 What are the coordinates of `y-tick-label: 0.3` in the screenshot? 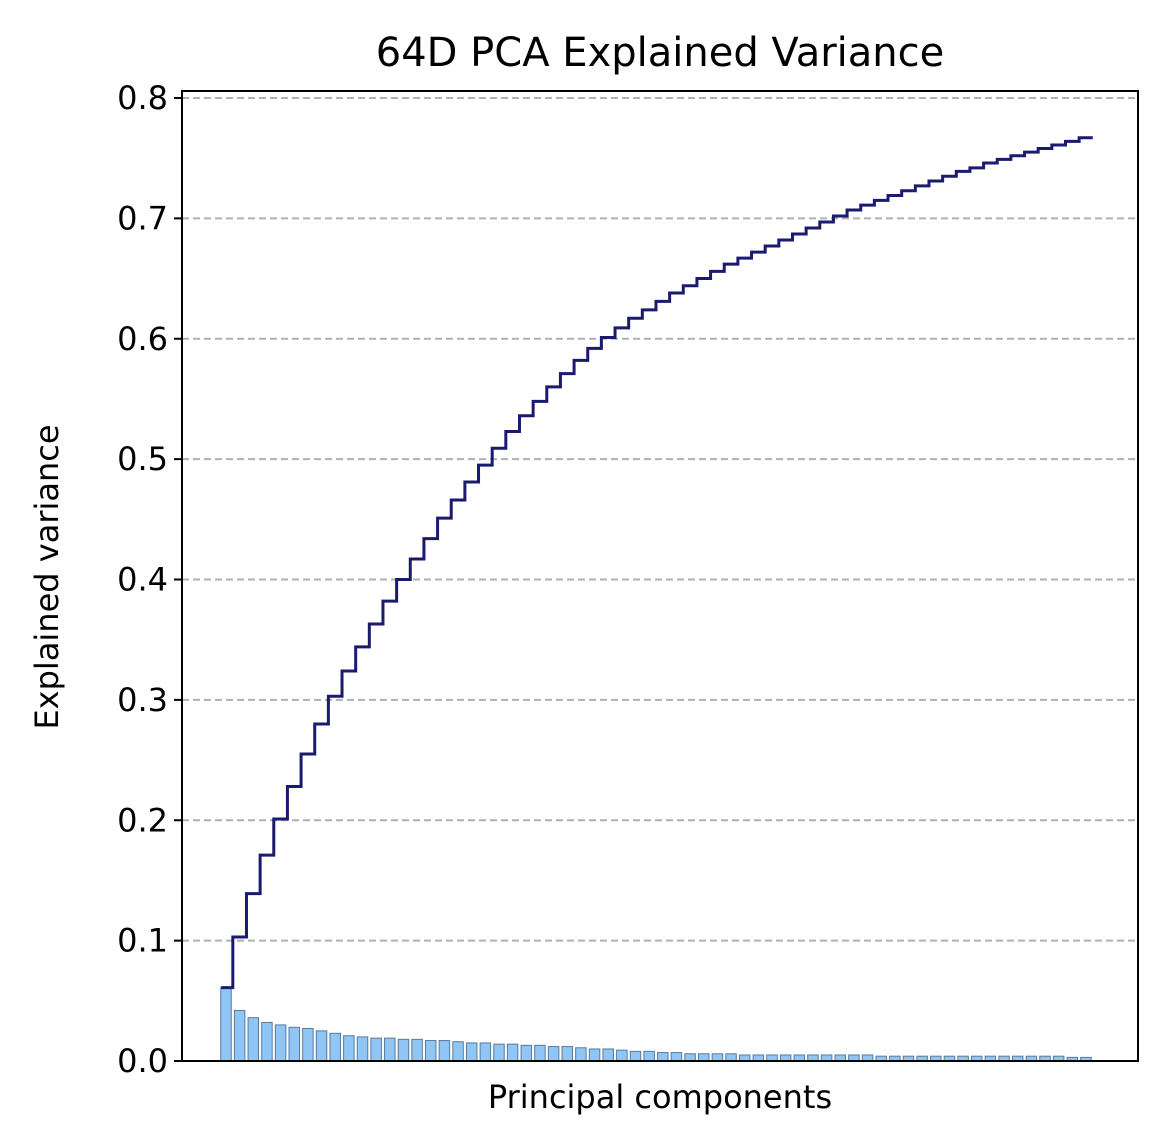 It's located at (142, 700).